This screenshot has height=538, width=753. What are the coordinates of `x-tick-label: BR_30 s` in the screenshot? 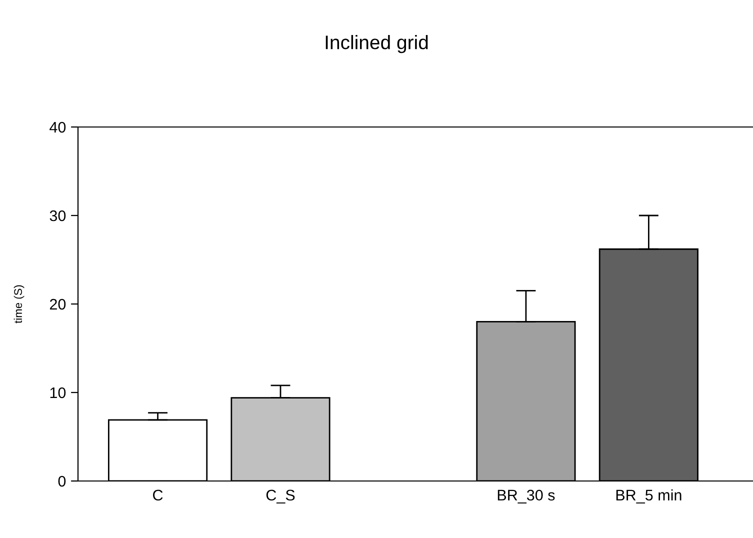 It's located at (526, 497).